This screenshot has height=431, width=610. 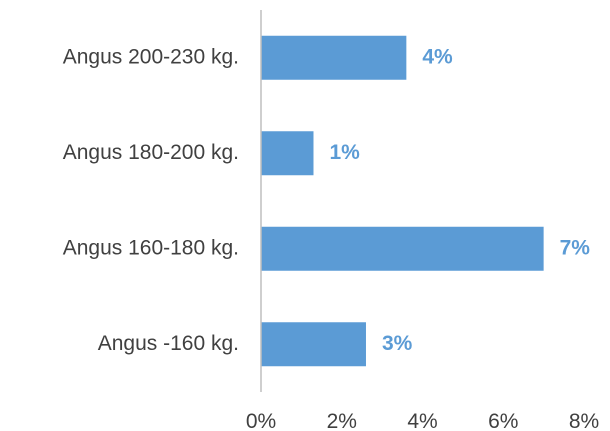 What do you see at coordinates (402, 248) in the screenshot?
I see `bar-angus-160-180-kg` at bounding box center [402, 248].